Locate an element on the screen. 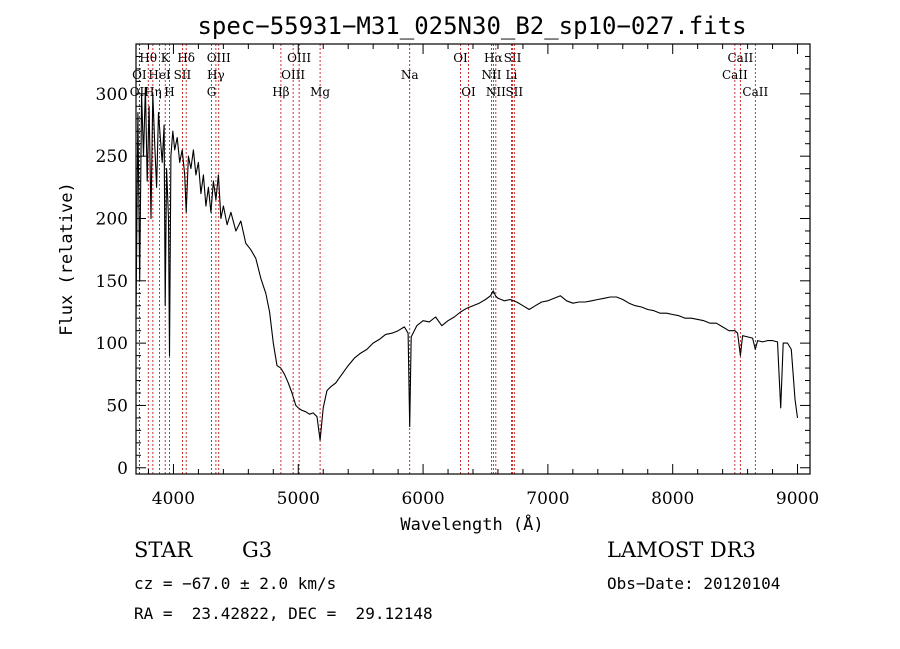  y-tick-label: 100 is located at coordinates (112, 344).